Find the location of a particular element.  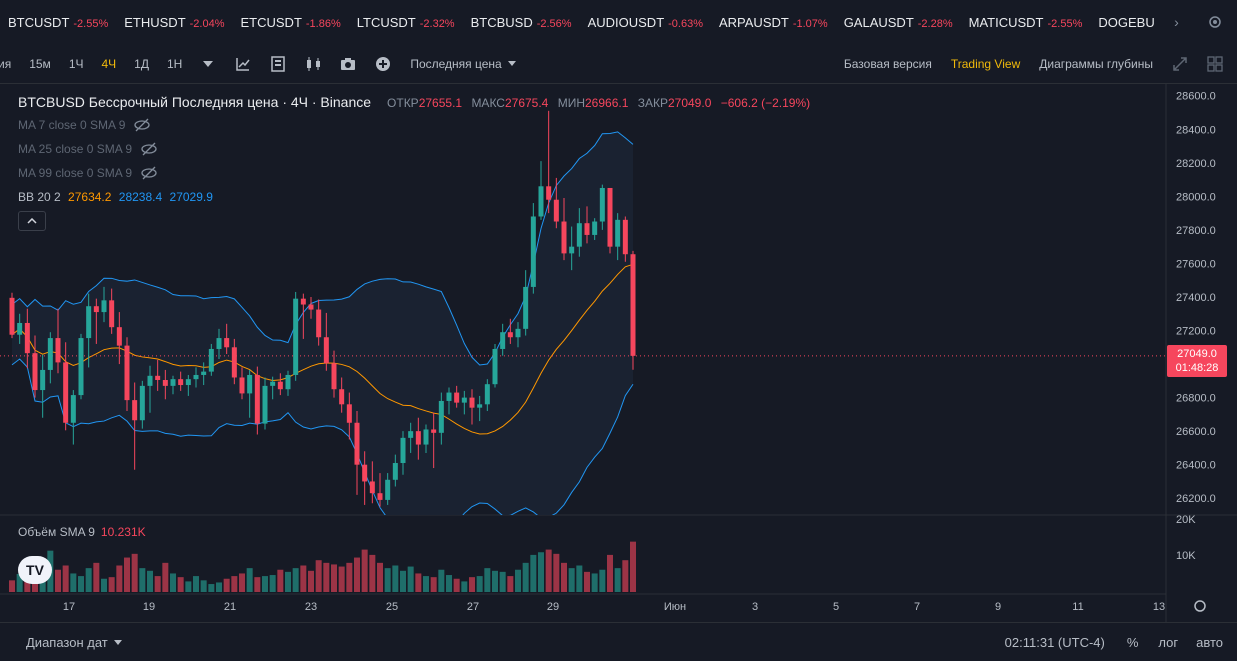

ticker-item: ETCUSDT -1.86% is located at coordinates (291, 22).